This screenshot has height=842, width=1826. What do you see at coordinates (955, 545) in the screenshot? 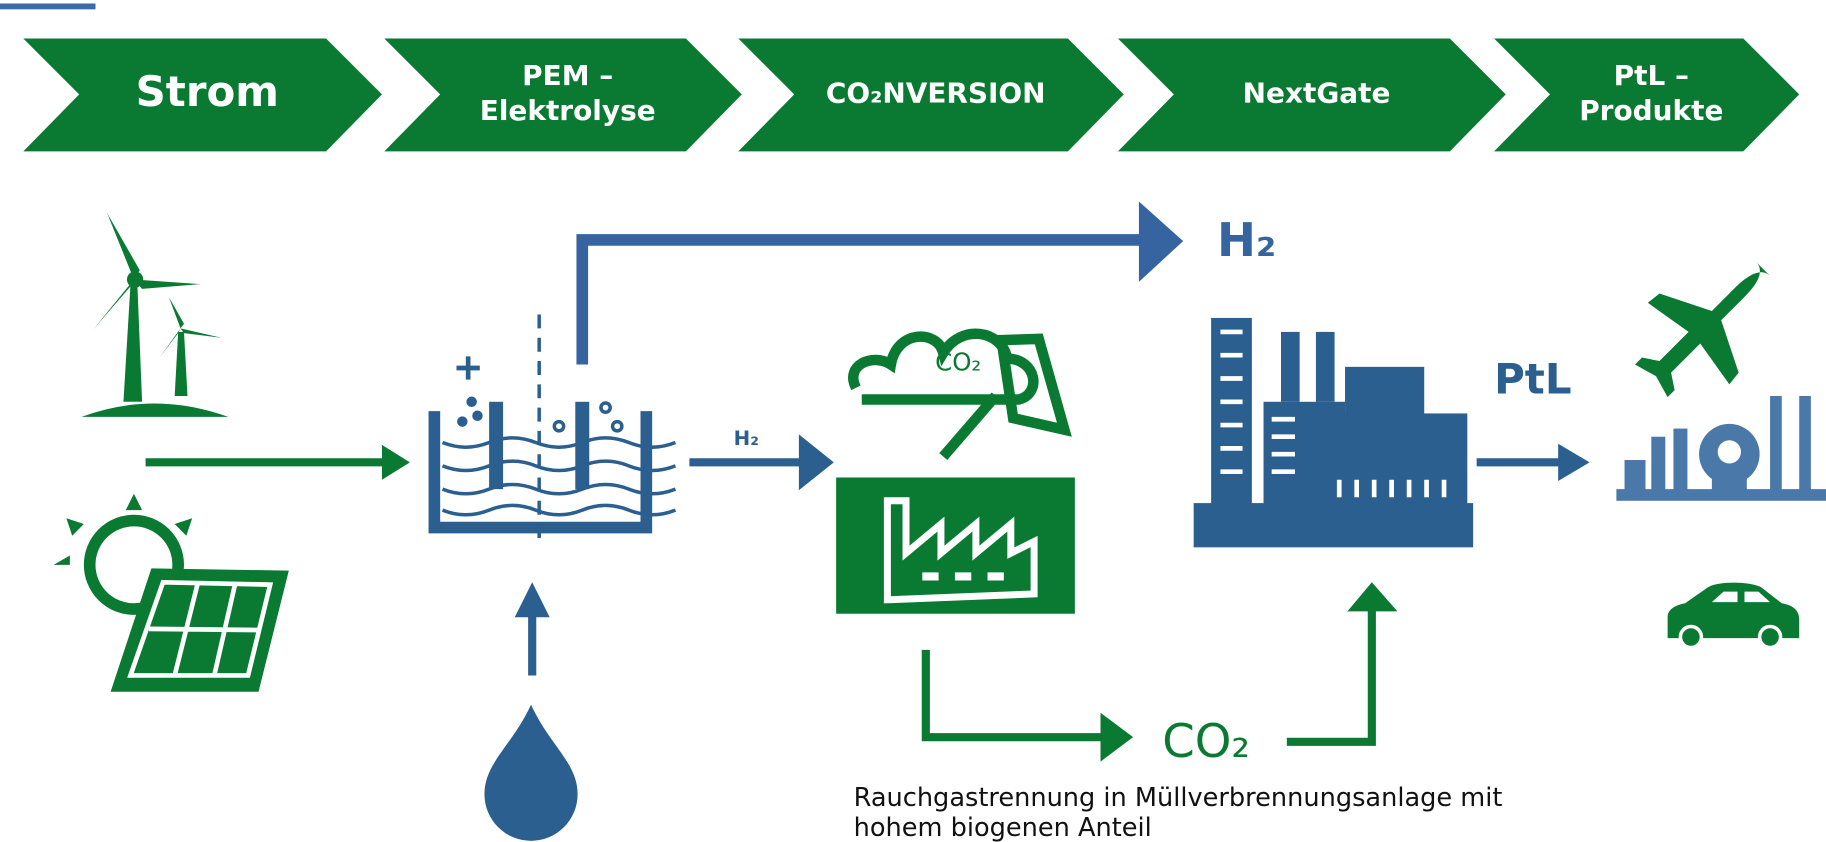
I see `factory-icon` at bounding box center [955, 545].